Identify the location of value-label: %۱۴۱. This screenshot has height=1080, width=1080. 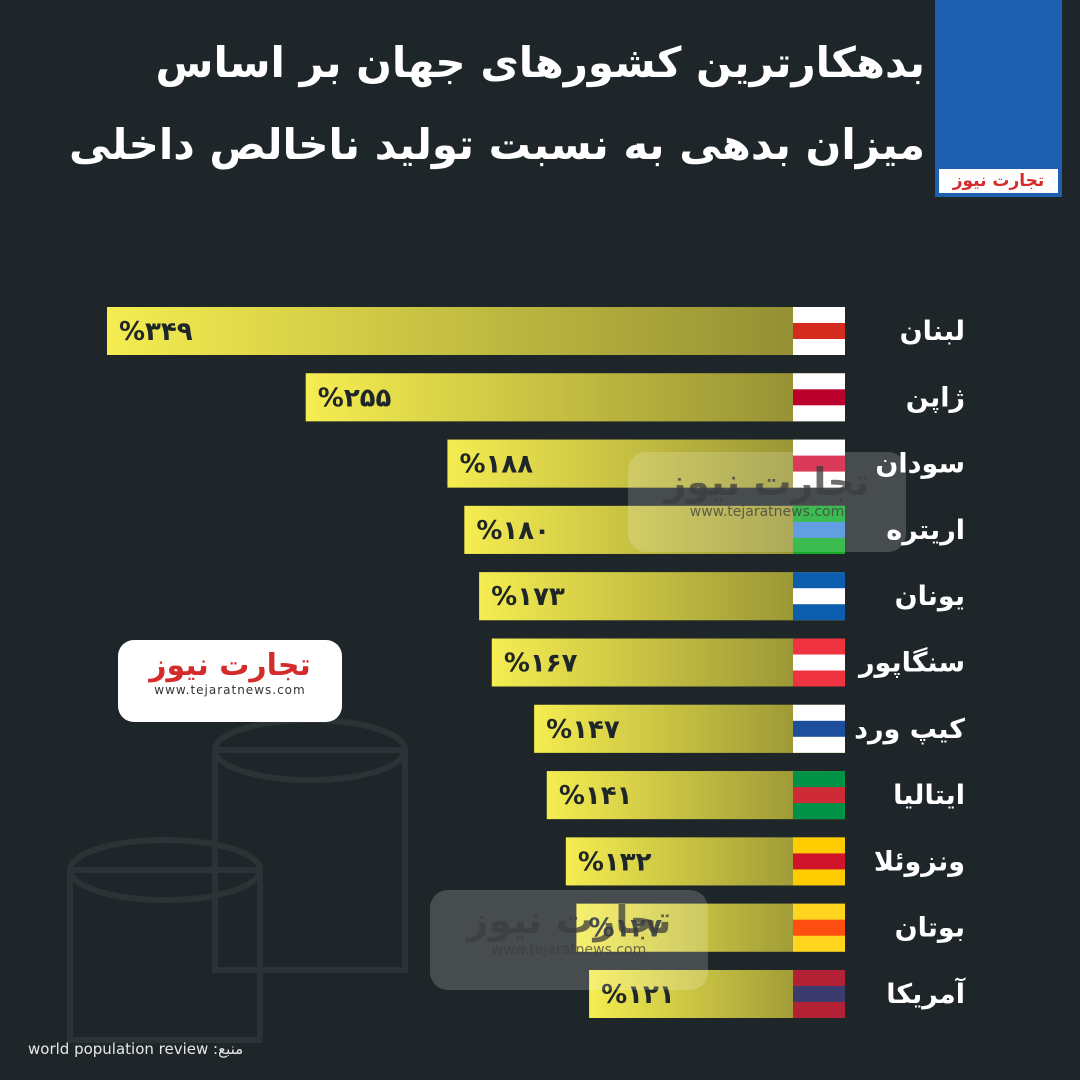
(596, 796).